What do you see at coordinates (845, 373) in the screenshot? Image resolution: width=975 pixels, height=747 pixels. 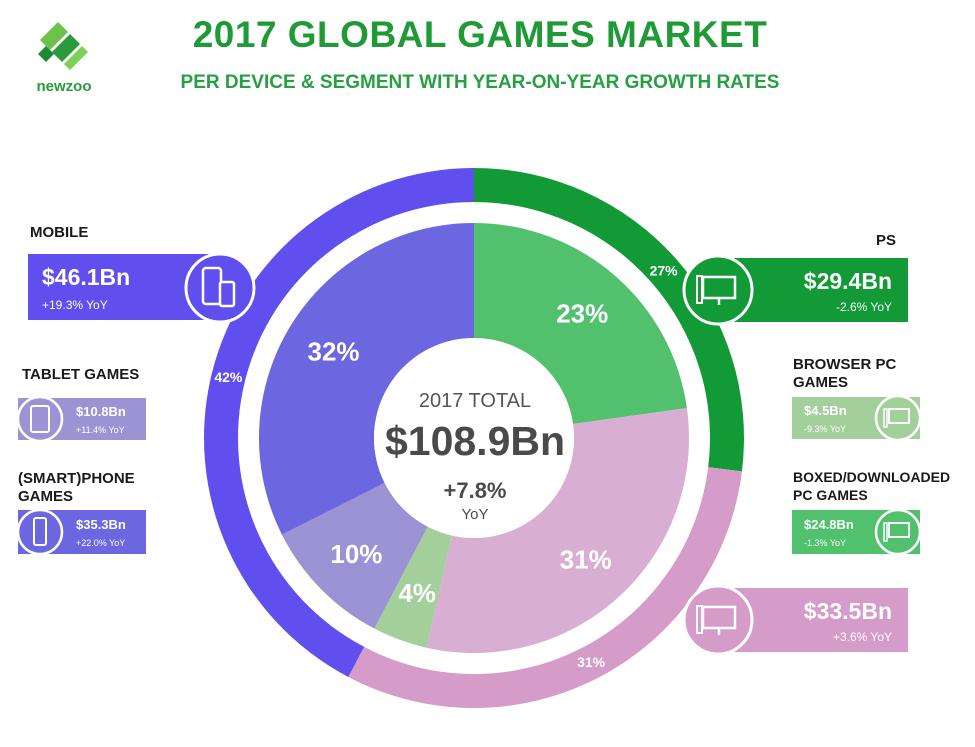 I see `browser-pc-label: BROWSER PC GAMES` at bounding box center [845, 373].